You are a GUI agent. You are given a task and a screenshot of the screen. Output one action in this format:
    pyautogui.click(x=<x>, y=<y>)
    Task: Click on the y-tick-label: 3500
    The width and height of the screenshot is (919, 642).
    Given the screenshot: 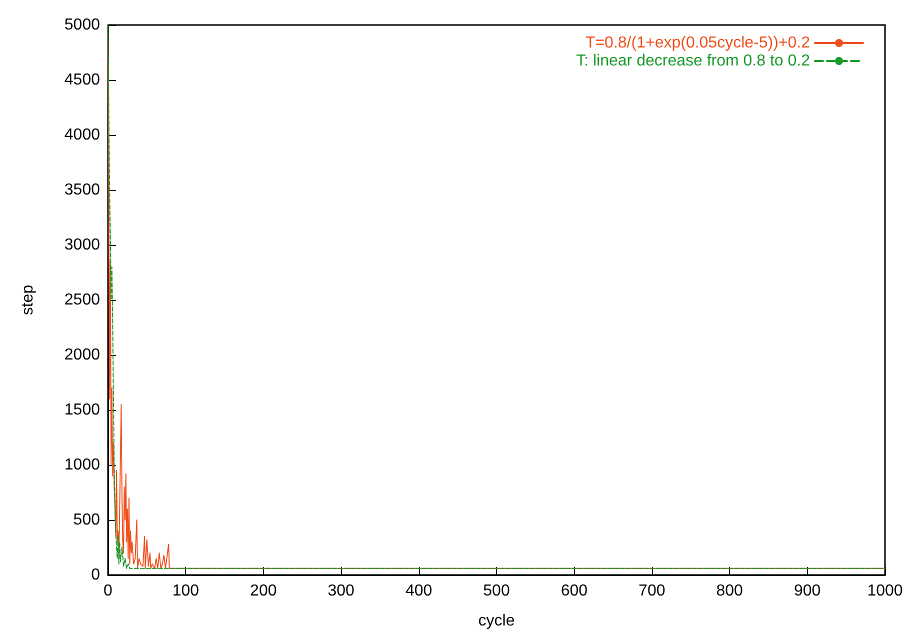 What is the action you would take?
    pyautogui.click(x=82, y=190)
    